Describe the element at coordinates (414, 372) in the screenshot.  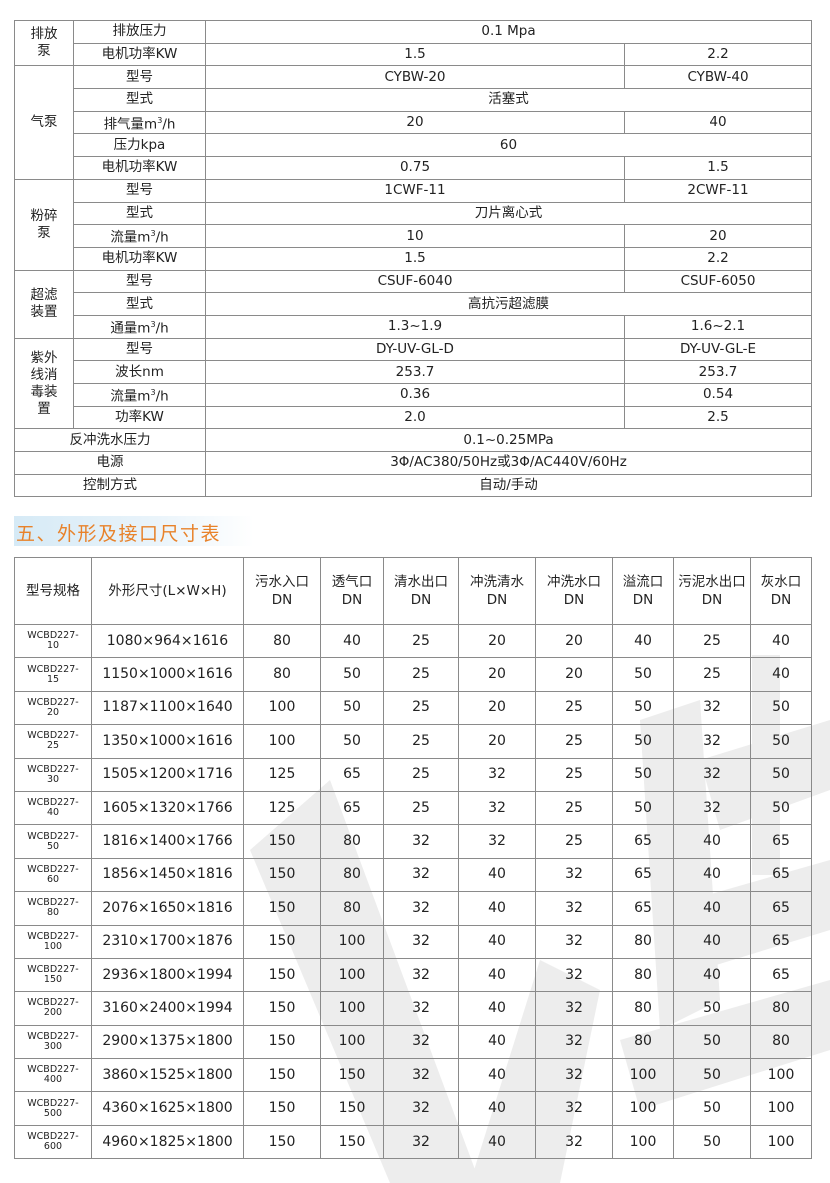
I see `spec-row: 波长nm 253.7 253.7` at that location.